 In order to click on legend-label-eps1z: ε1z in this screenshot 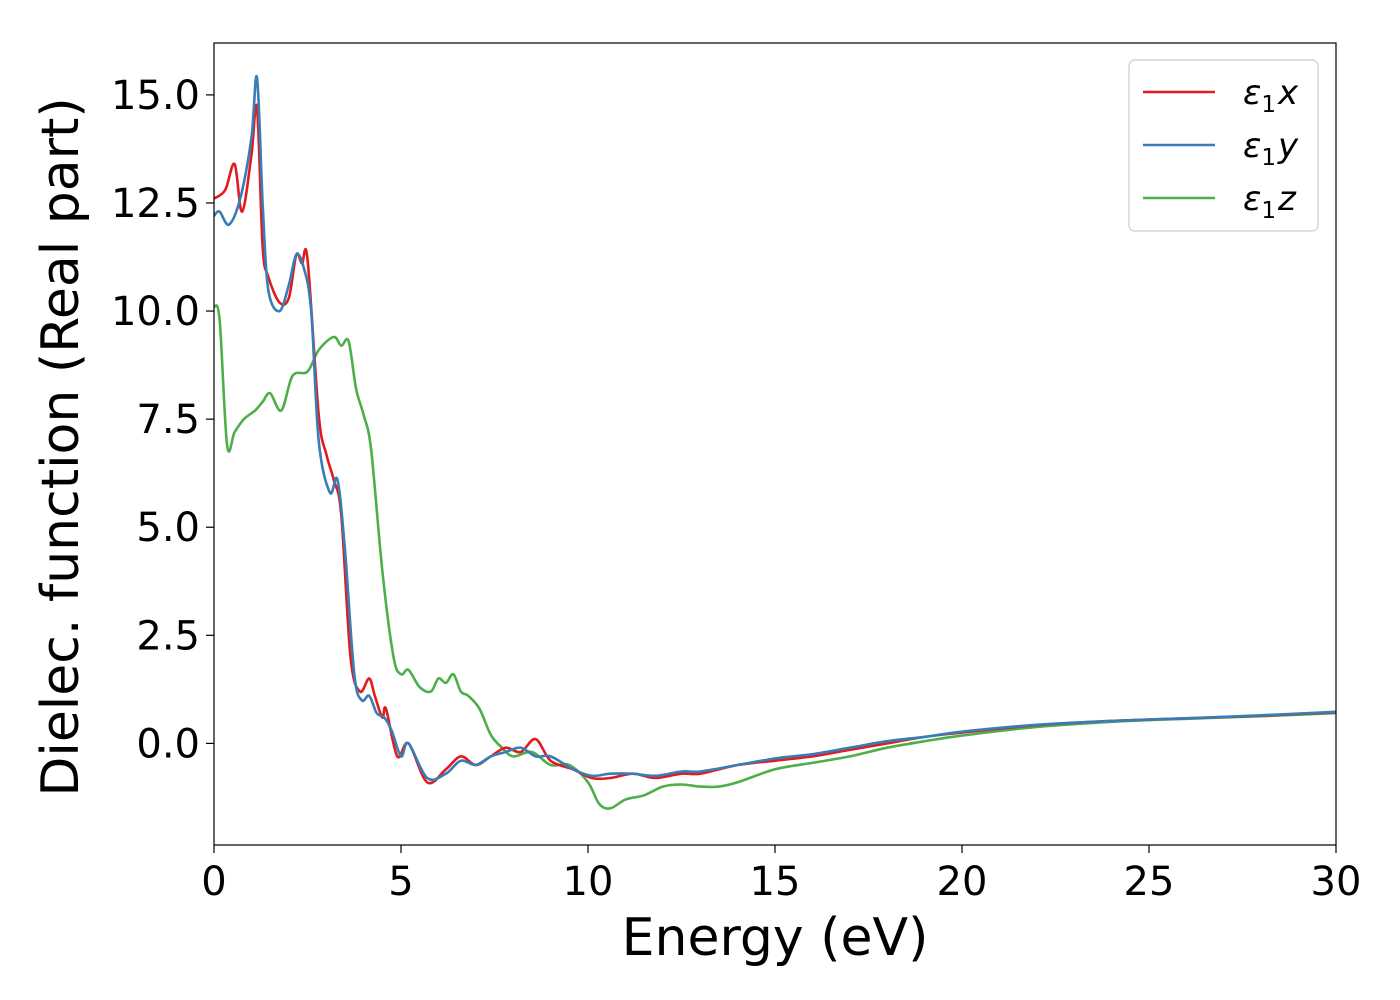, I will do `click(1270, 201)`.